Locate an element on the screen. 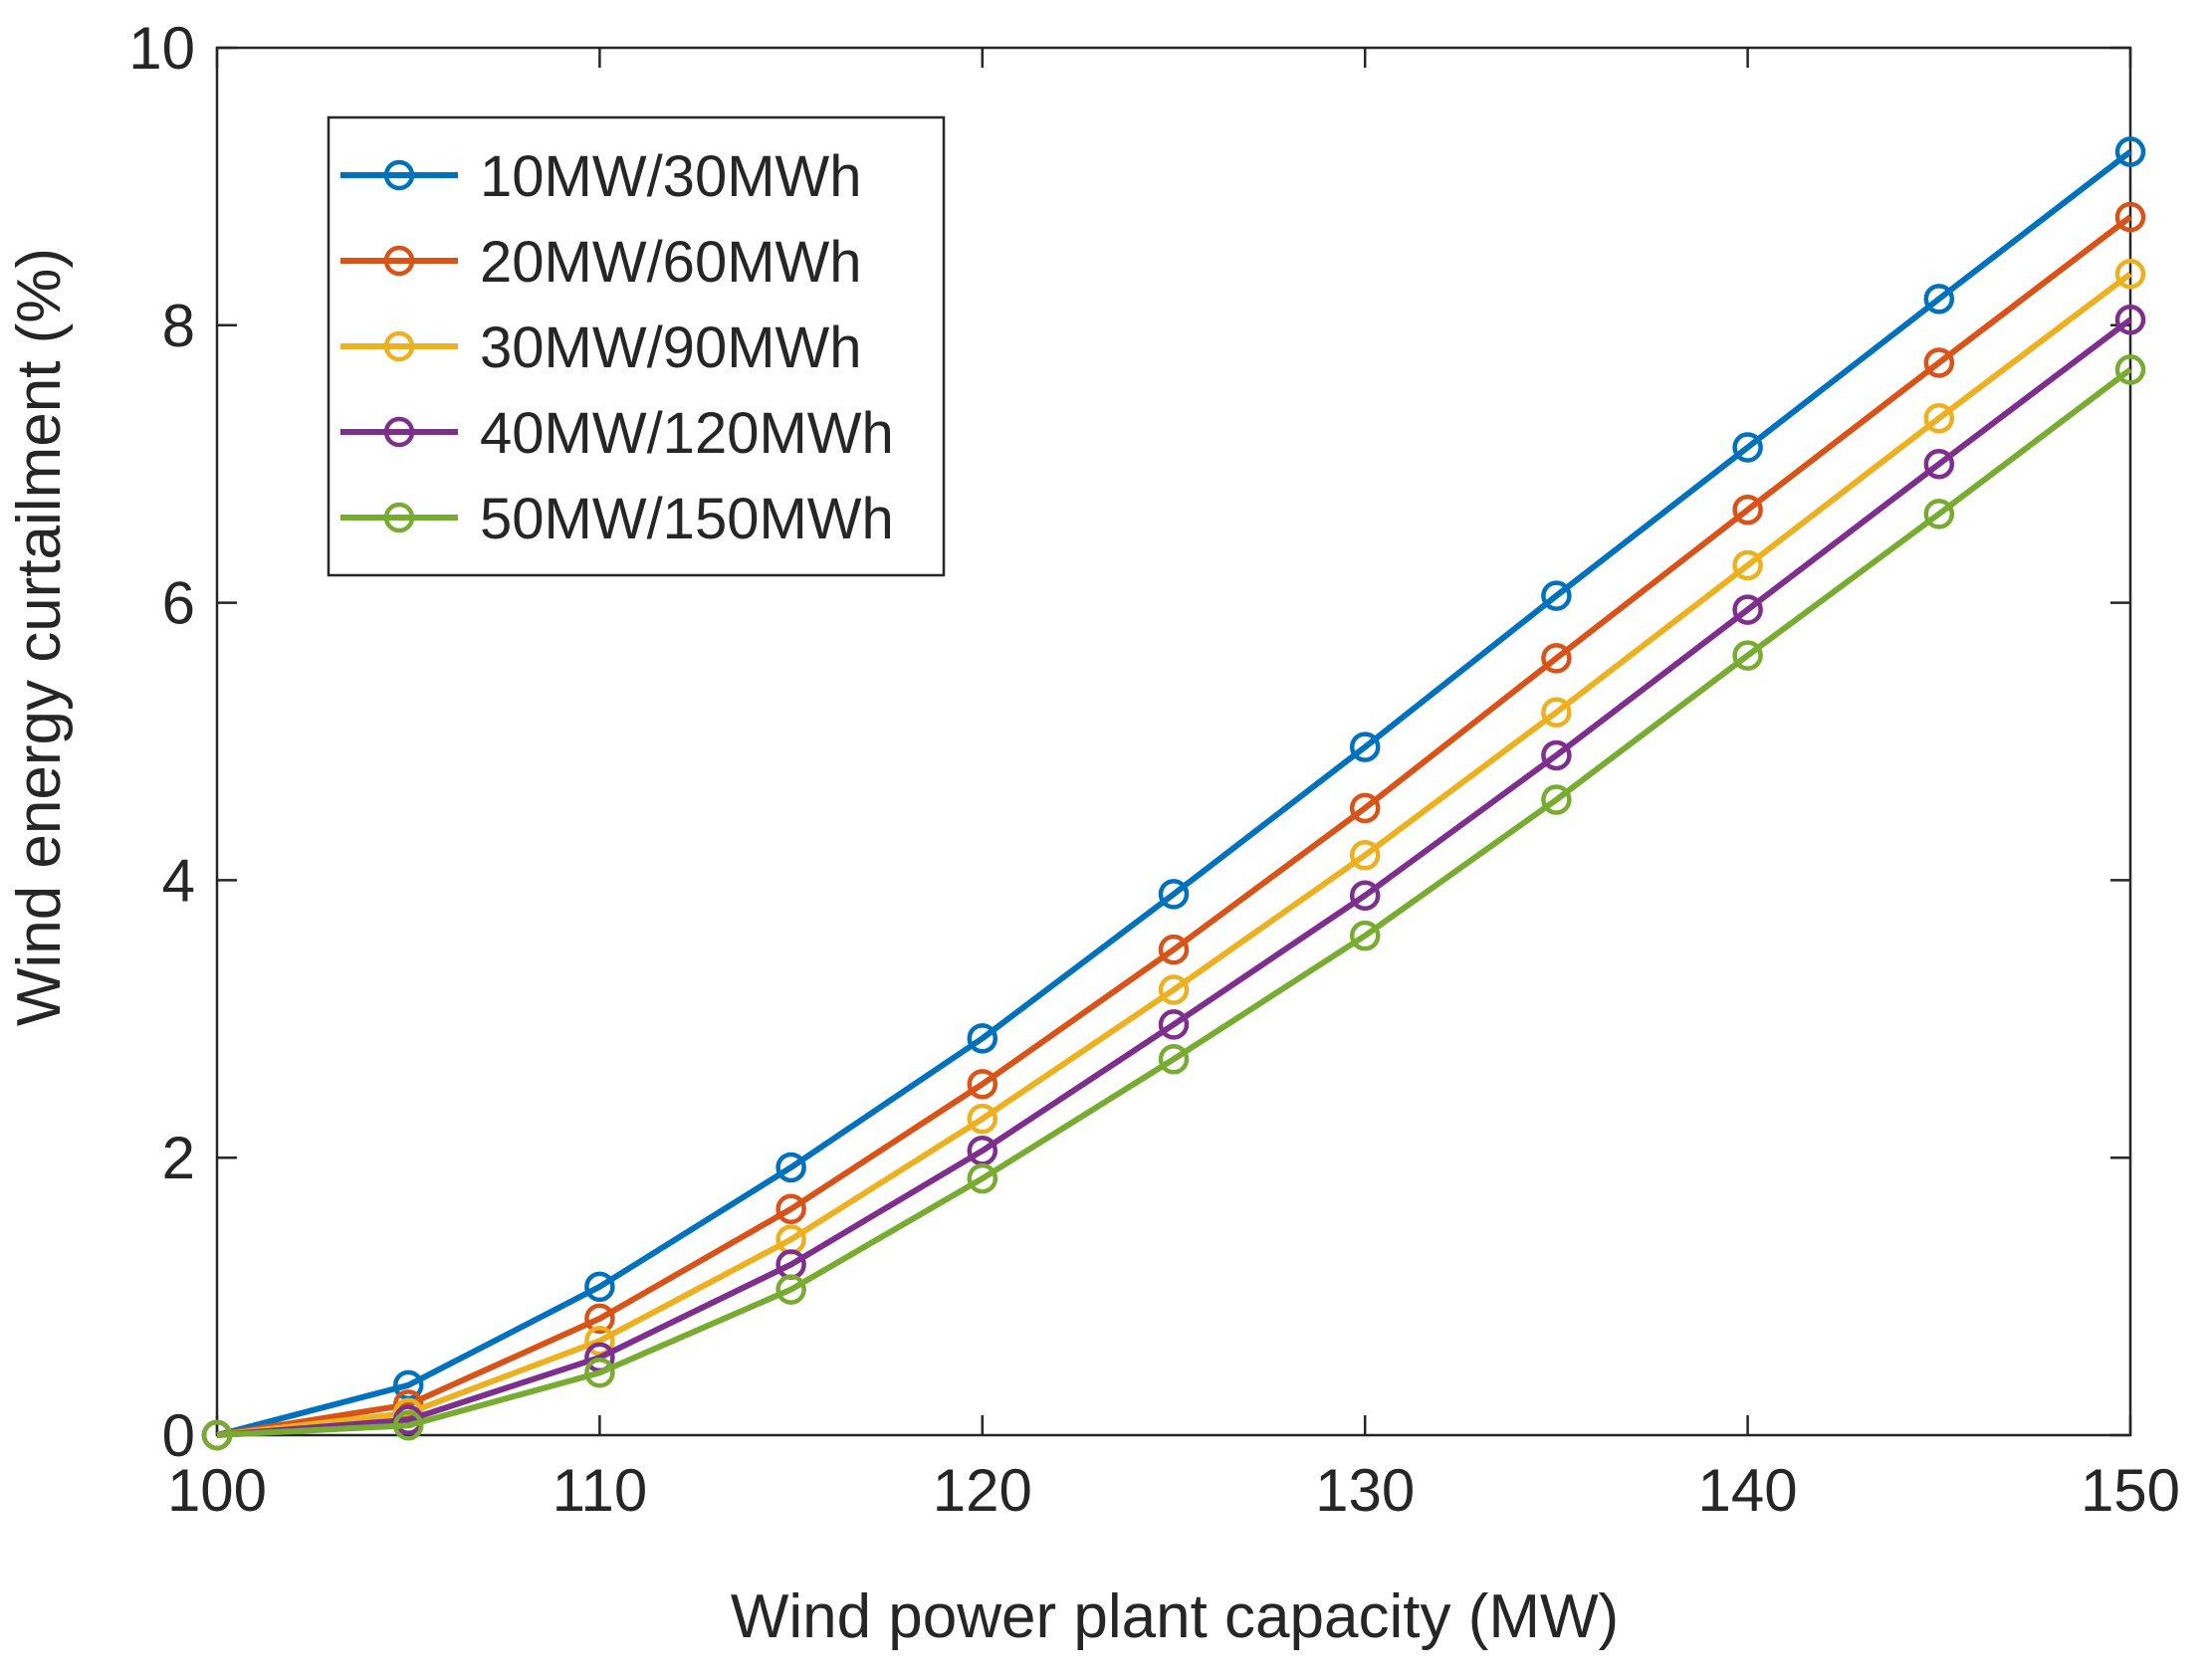  legend-item: 10MW/30MWh is located at coordinates (601, 176).